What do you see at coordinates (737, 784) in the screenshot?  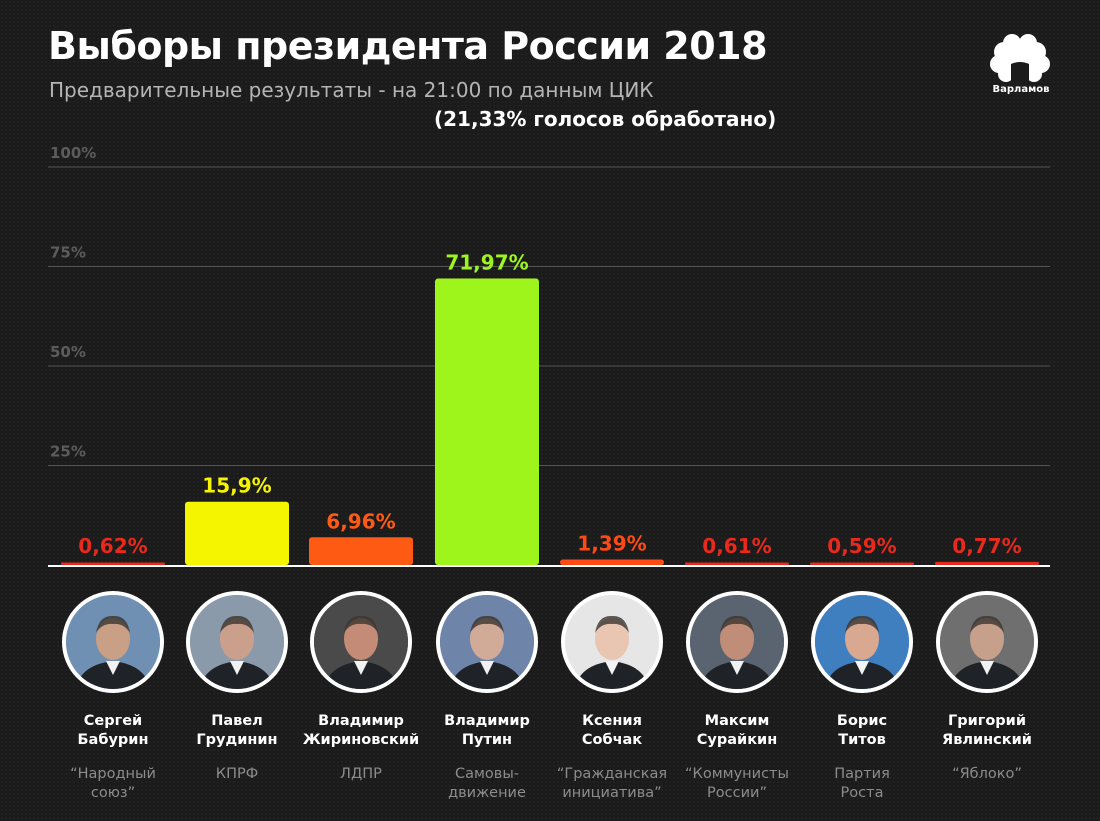 I see `candidate-party: “Коммунисты России”` at bounding box center [737, 784].